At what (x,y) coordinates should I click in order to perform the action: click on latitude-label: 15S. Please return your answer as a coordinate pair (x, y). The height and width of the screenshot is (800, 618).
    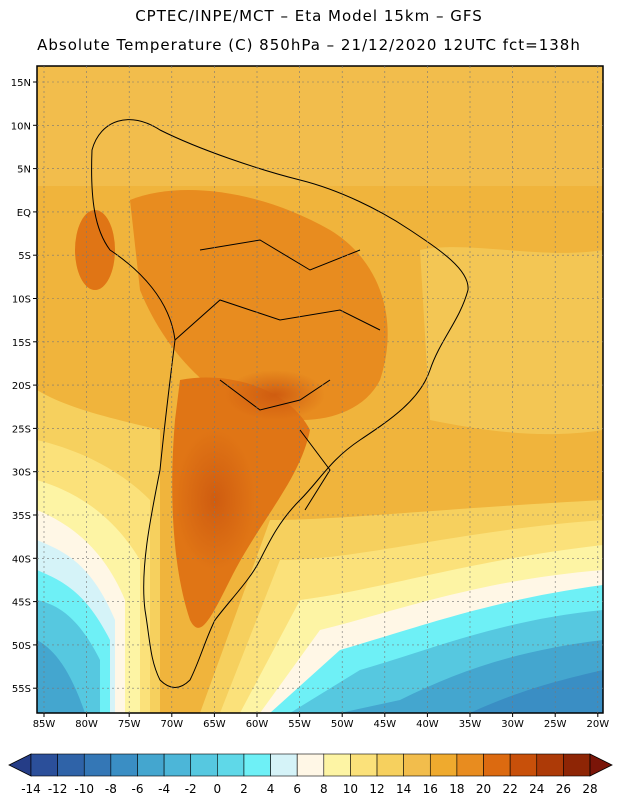
    Looking at the image, I should click on (21, 343).